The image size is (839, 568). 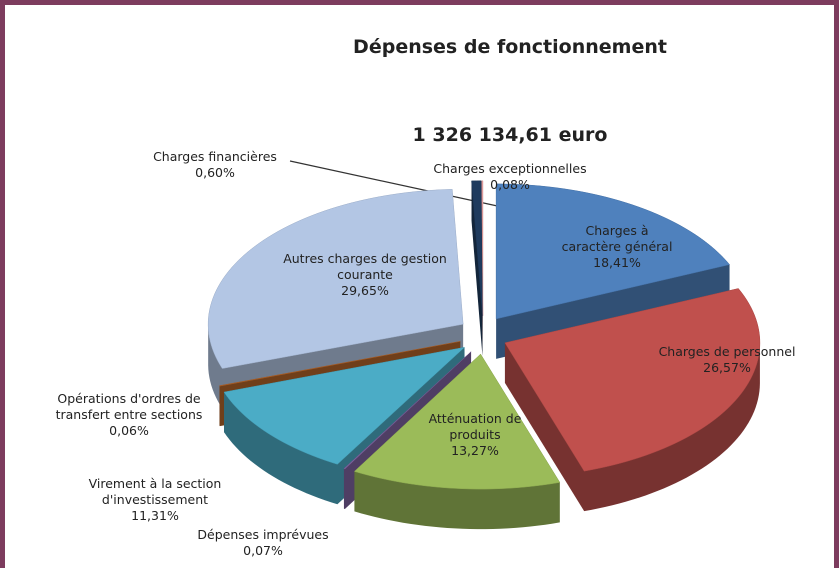 I want to click on category-name: Dépenses imprévues, so click(x=263, y=534).